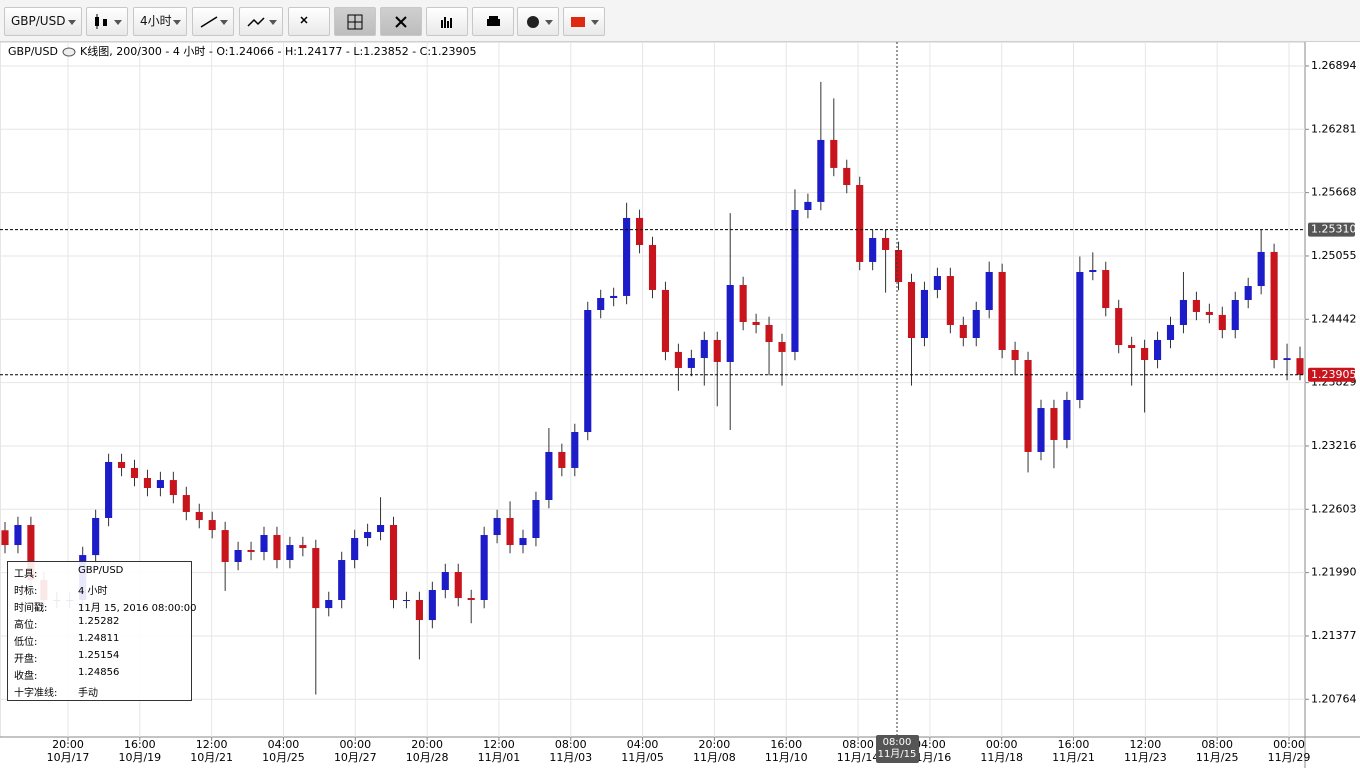 Image resolution: width=1360 pixels, height=768 pixels. Describe the element at coordinates (1334, 192) in the screenshot. I see `y-tick-label: 1.25668` at that location.